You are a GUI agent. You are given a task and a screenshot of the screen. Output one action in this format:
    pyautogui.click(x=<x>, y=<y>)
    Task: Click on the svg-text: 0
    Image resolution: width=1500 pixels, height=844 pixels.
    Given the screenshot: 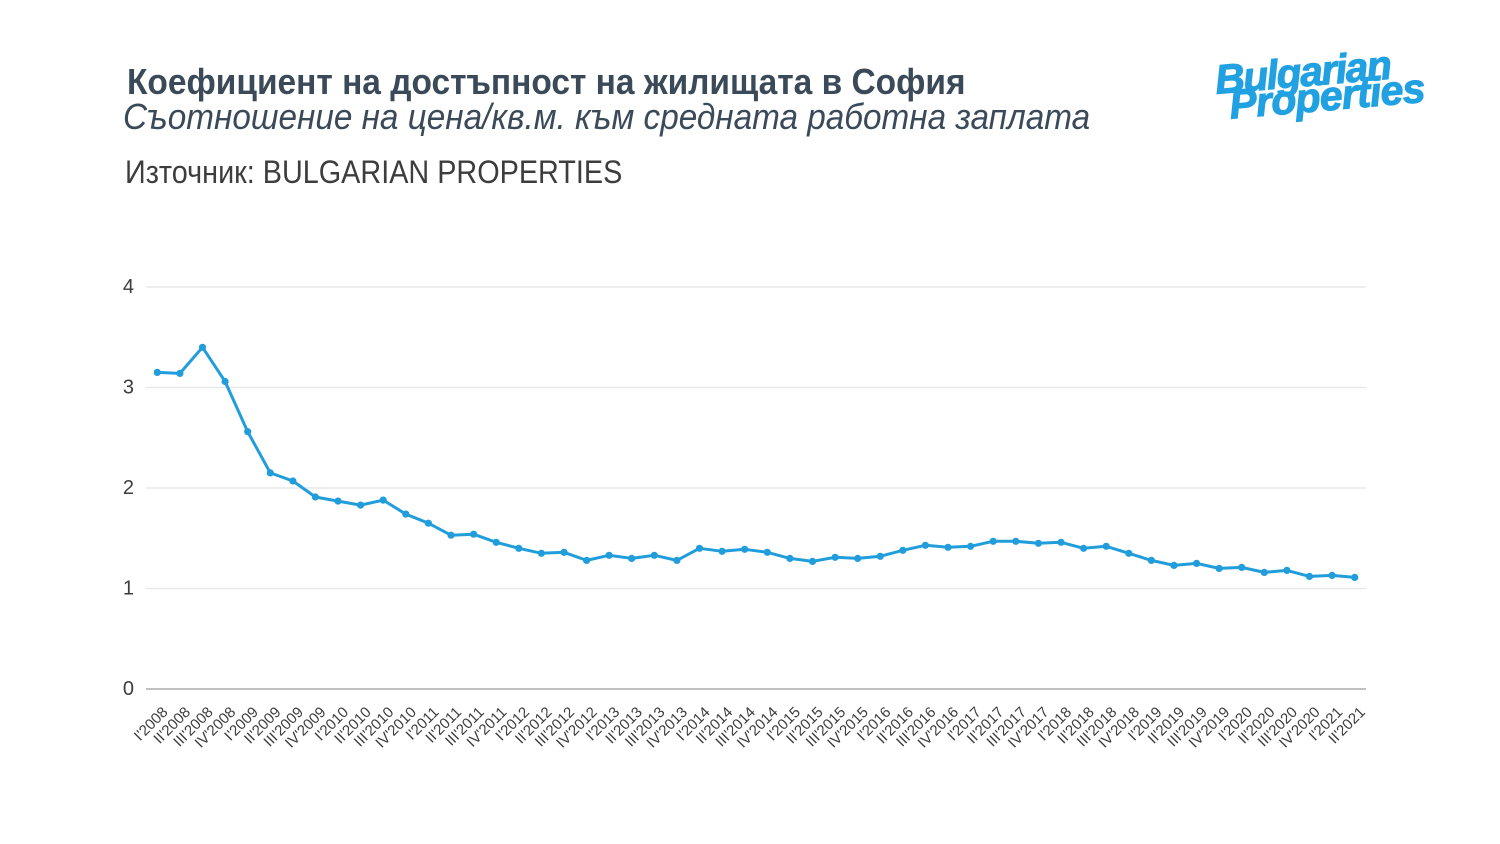 What is the action you would take?
    pyautogui.click(x=128, y=689)
    